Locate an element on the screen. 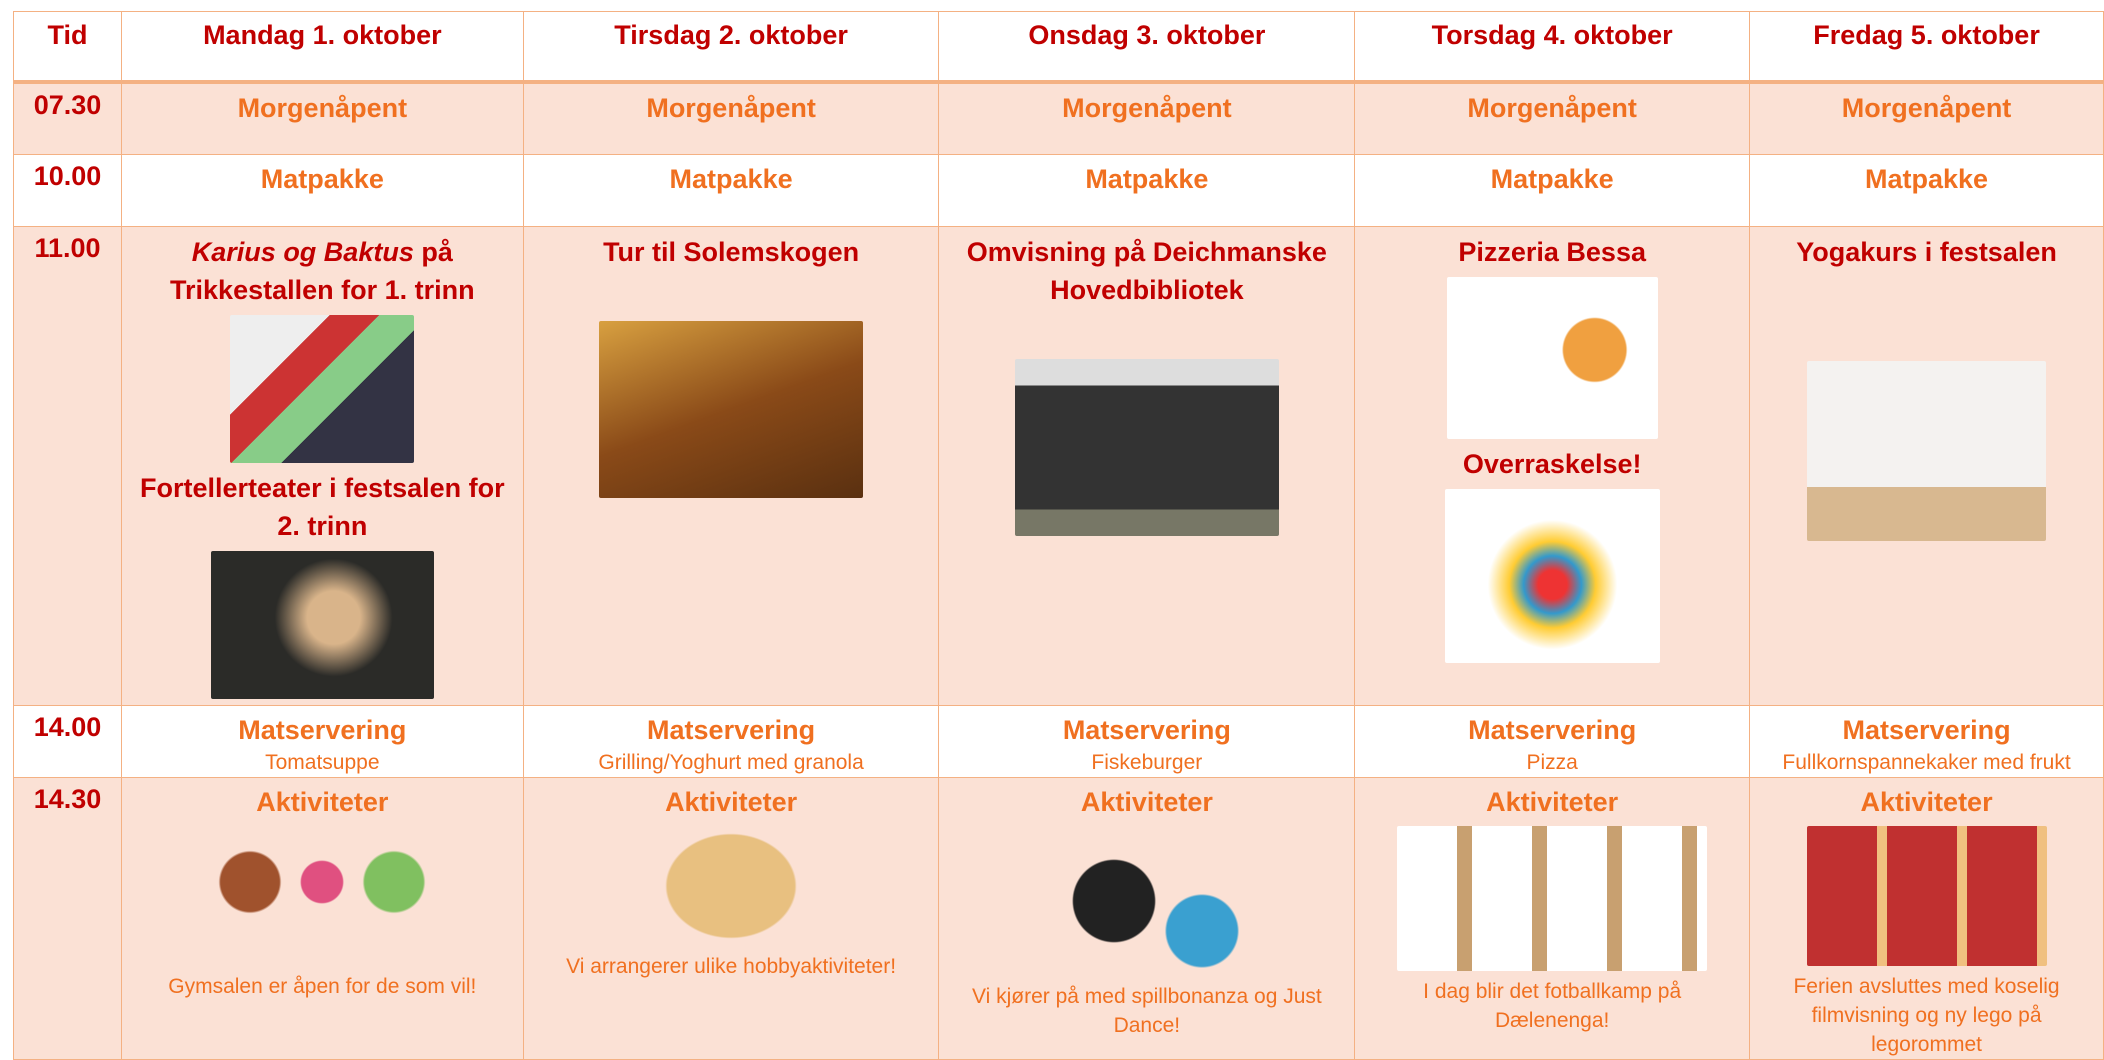 The width and height of the screenshot is (2104, 1060). time-cell: 14.30 is located at coordinates (67, 918).